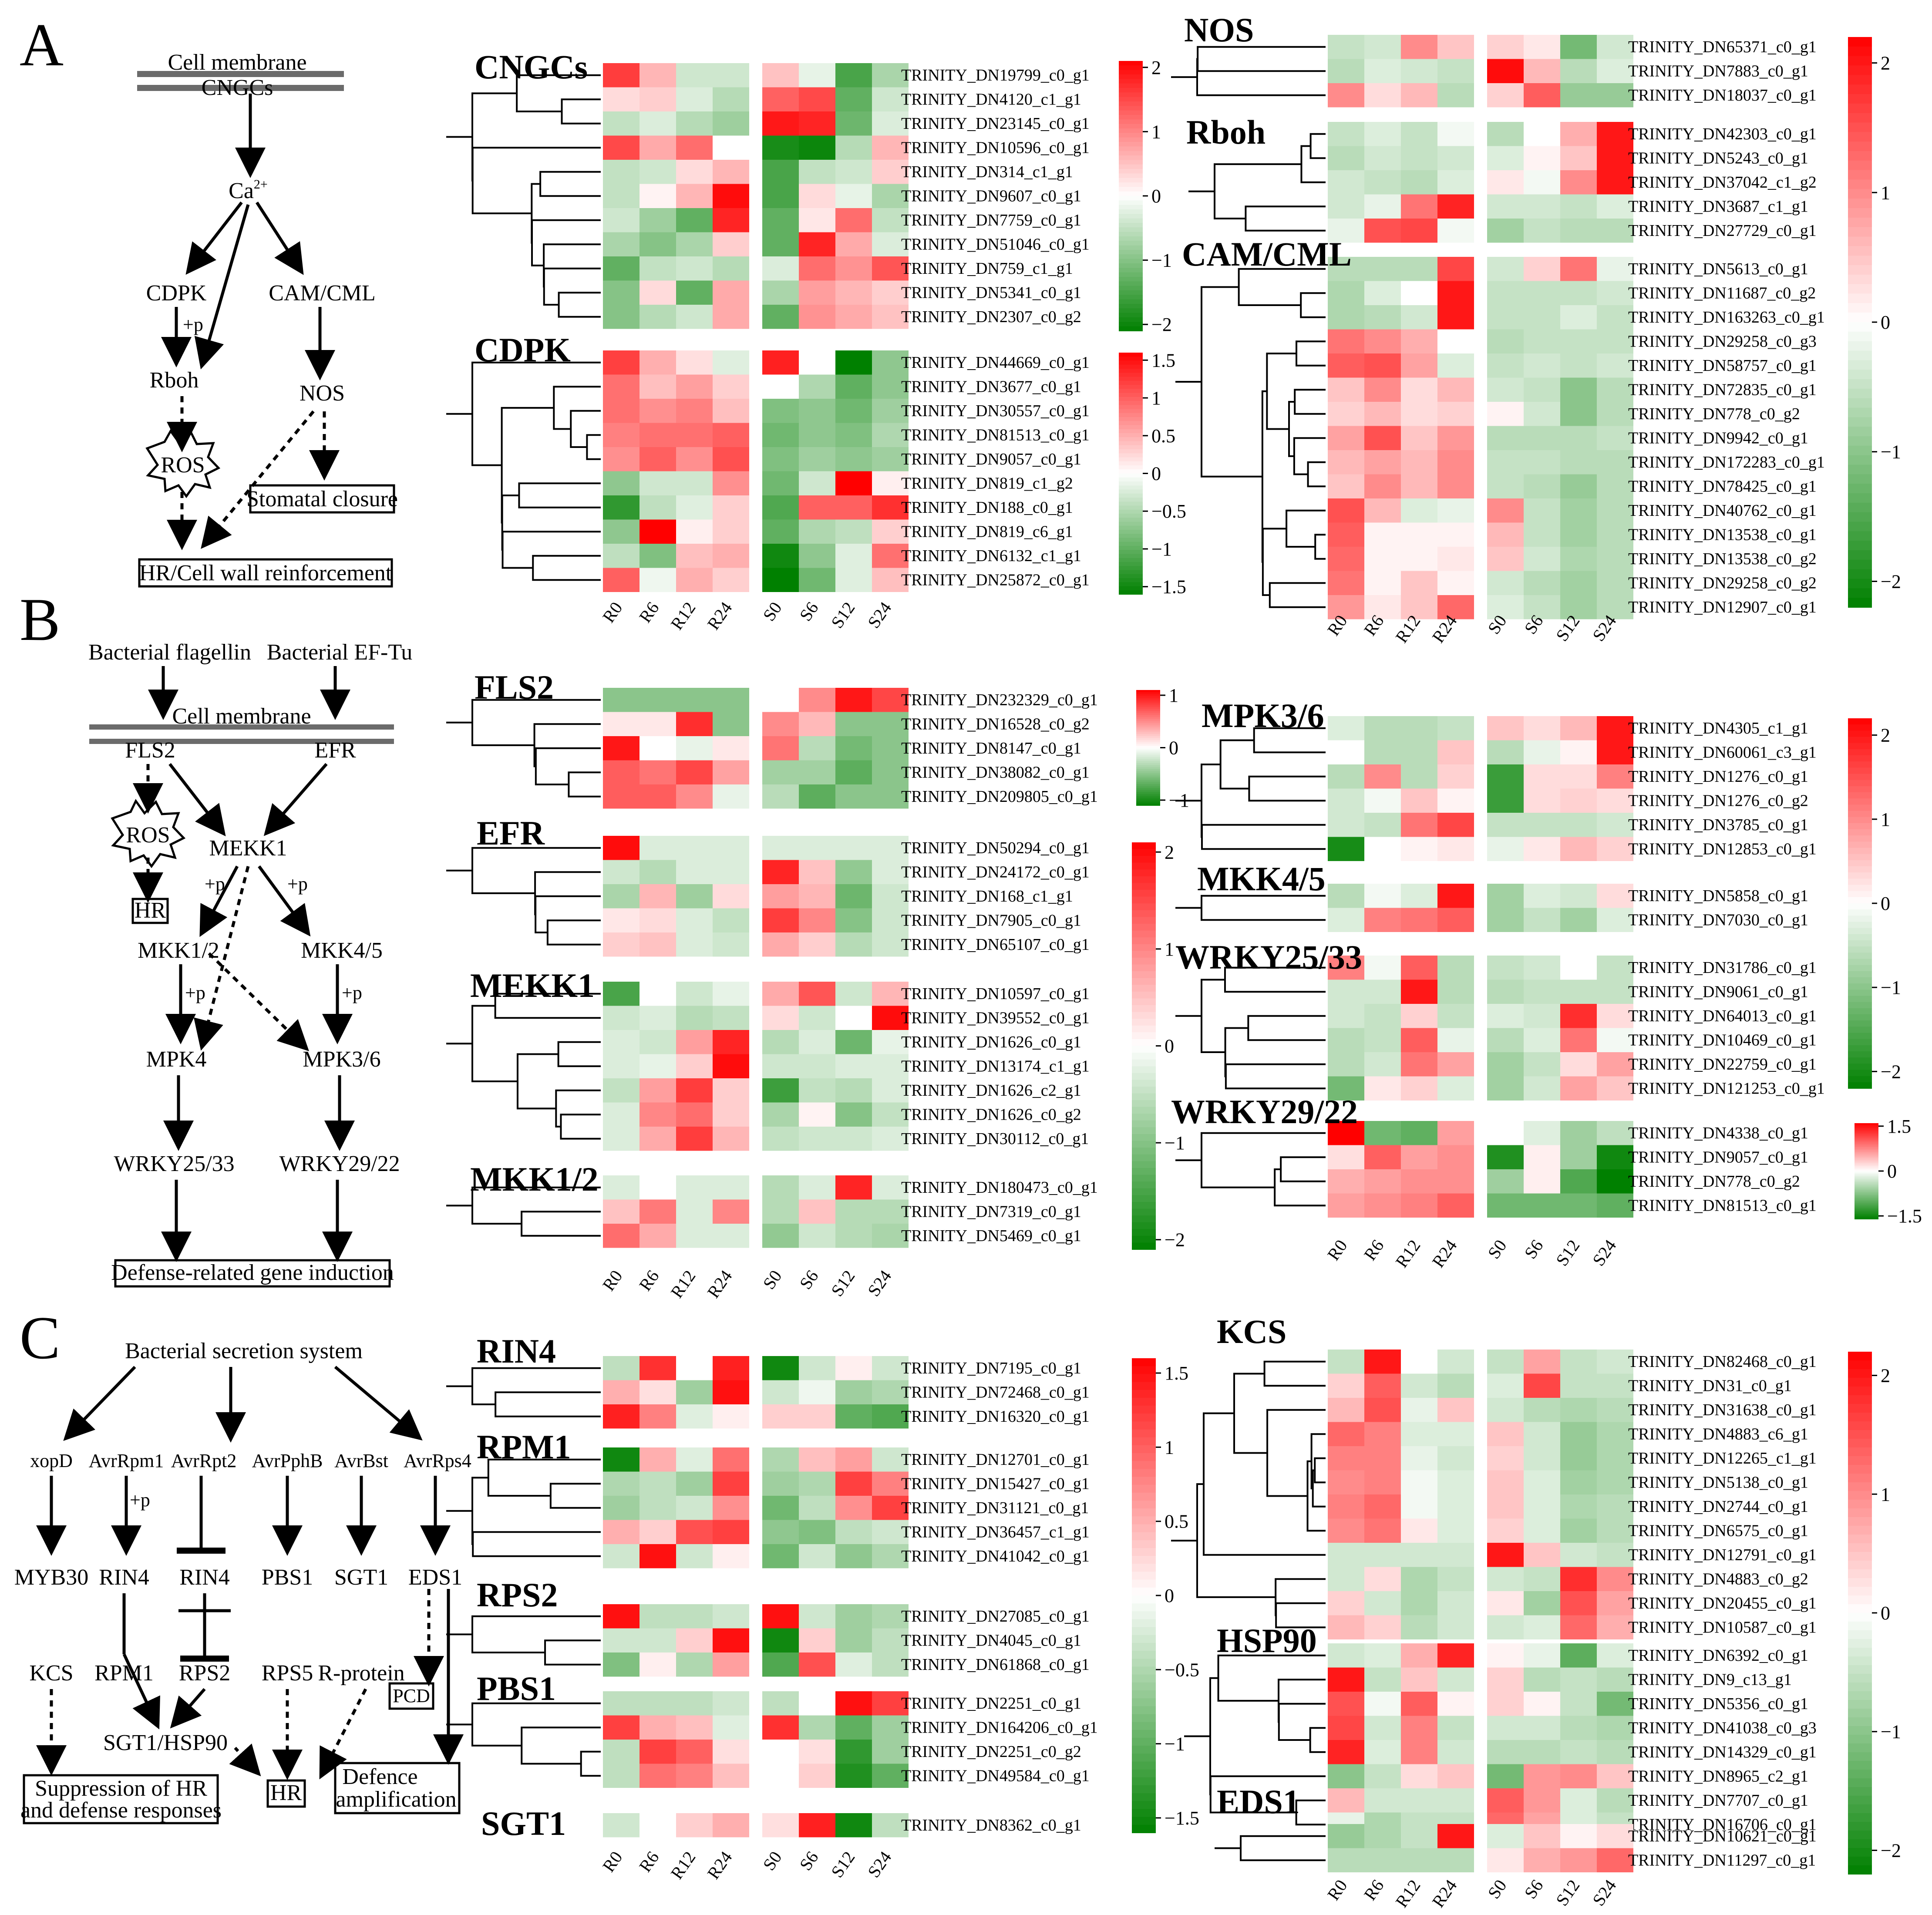 Image resolution: width=1932 pixels, height=1915 pixels. Describe the element at coordinates (995, 772) in the screenshot. I see `heatmap-fls2-row-label: TRINITY_DN38082_c0_g1` at that location.